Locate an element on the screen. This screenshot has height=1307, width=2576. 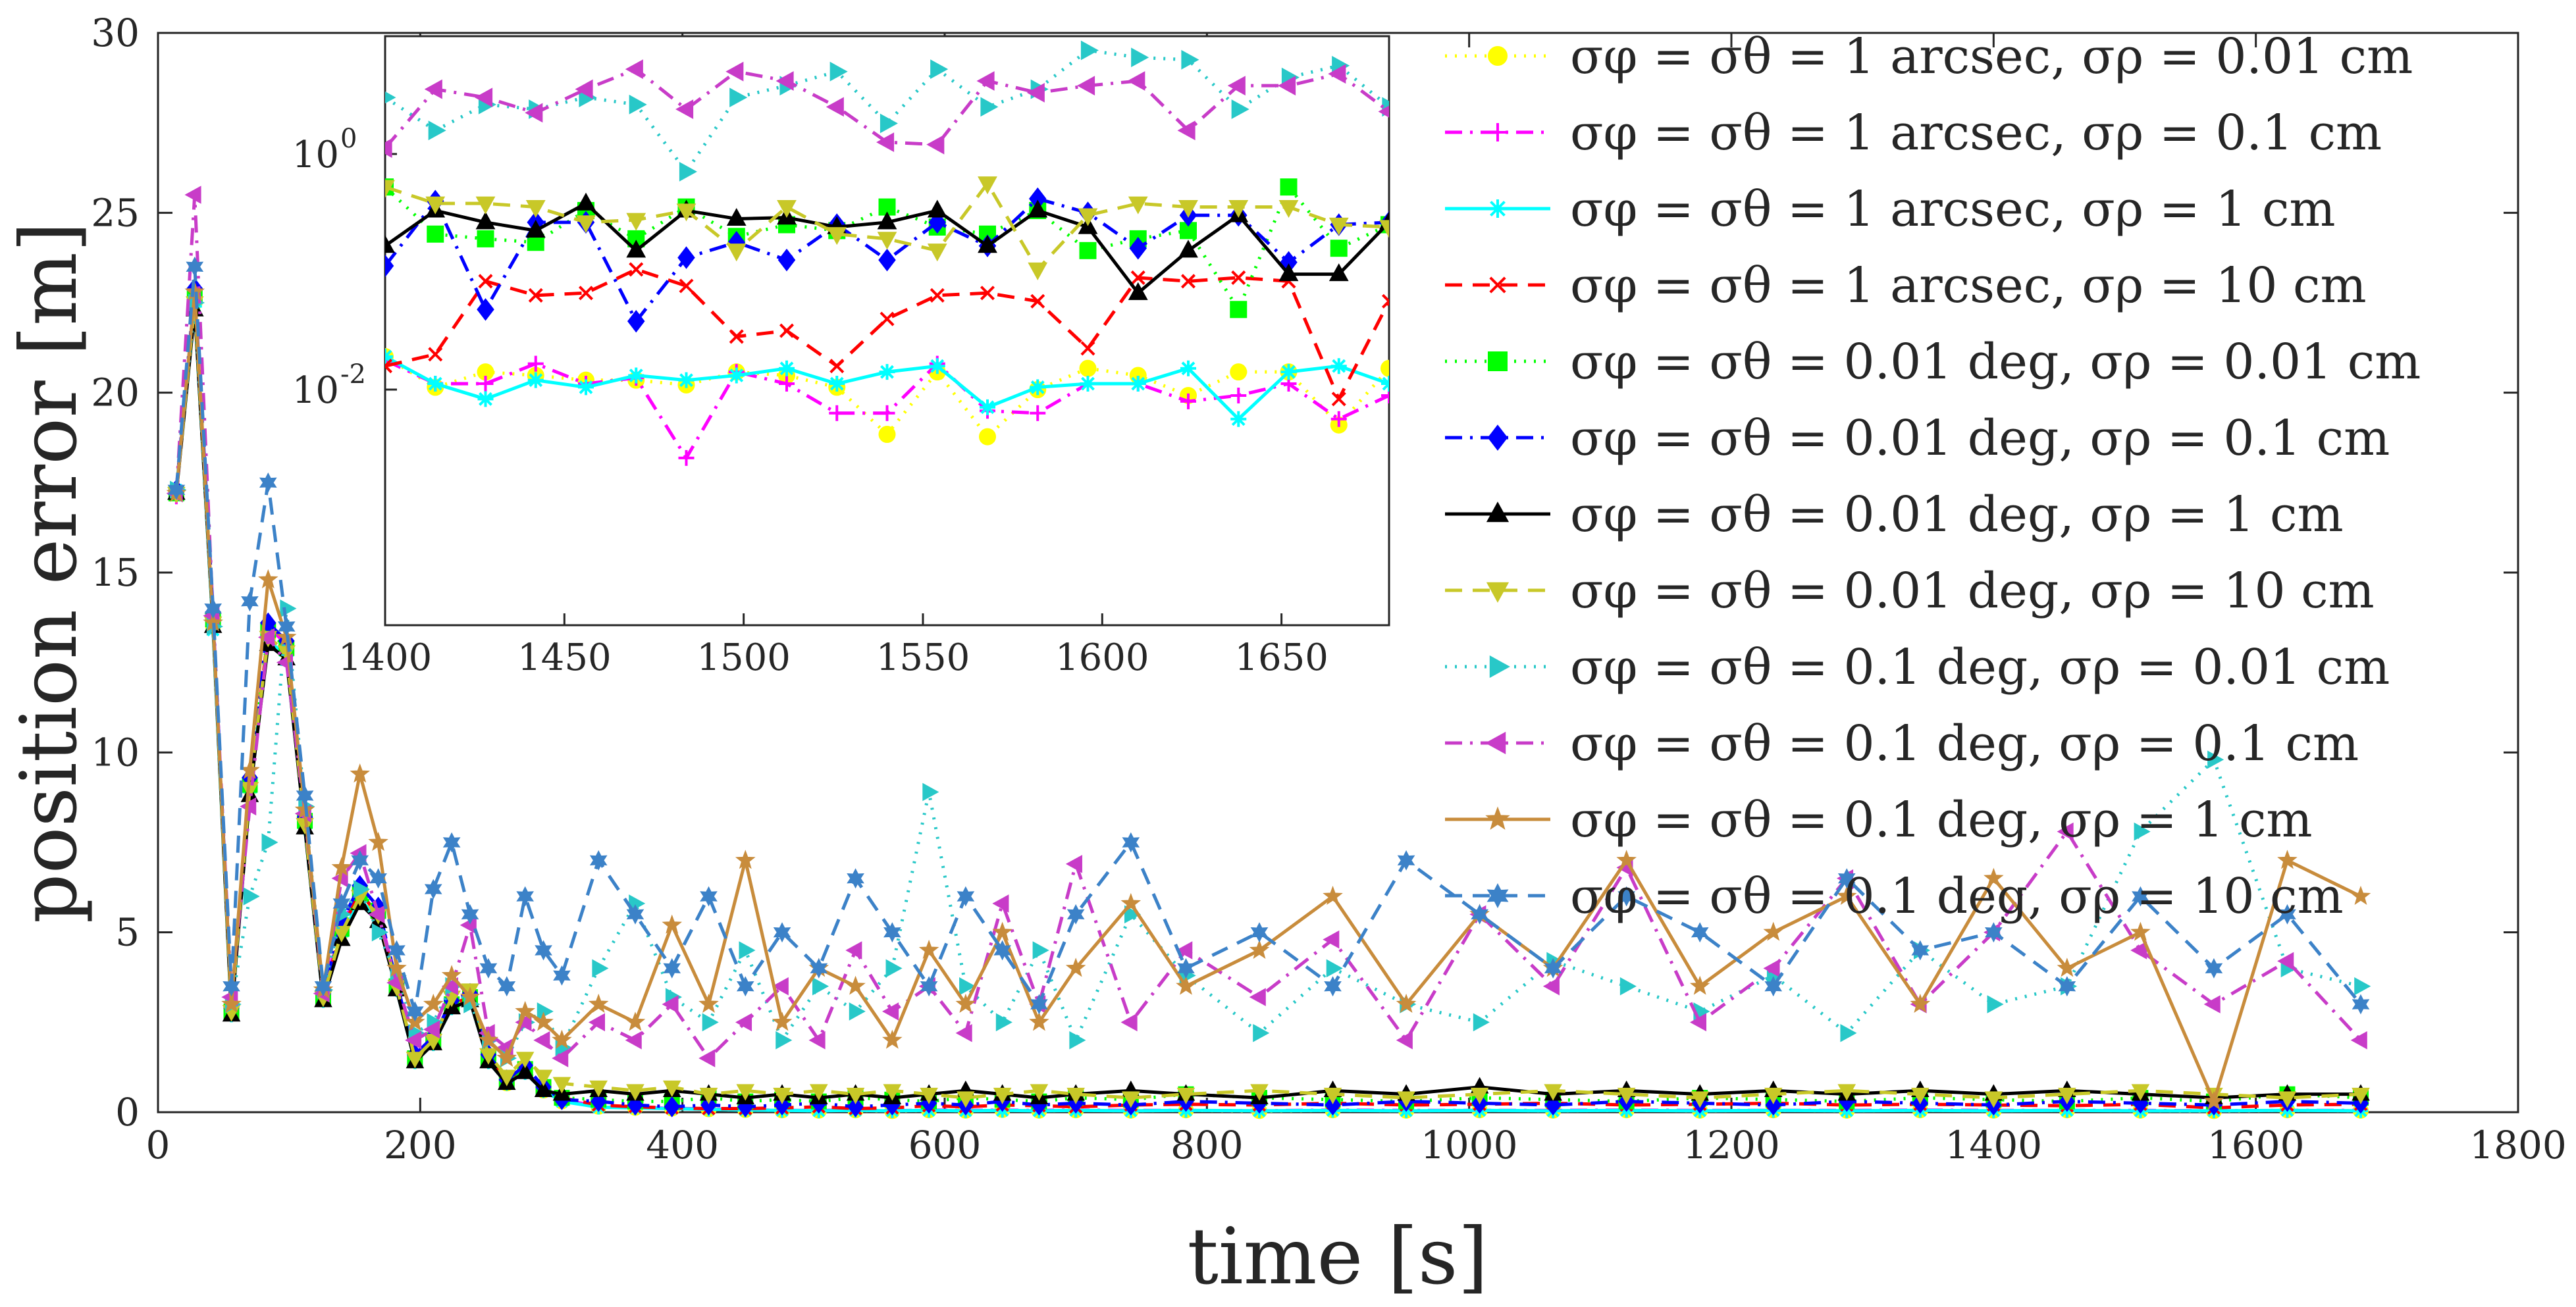
legend-marker is located at coordinates (1497, 285).